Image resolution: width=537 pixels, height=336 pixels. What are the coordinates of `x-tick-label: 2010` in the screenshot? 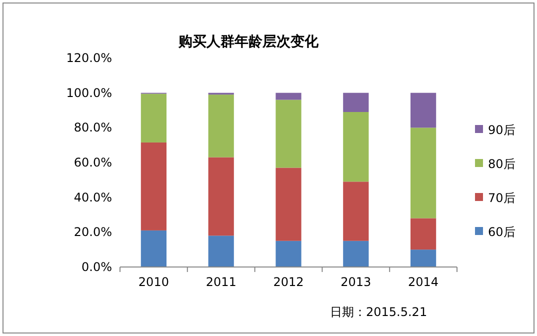 It's located at (153, 282).